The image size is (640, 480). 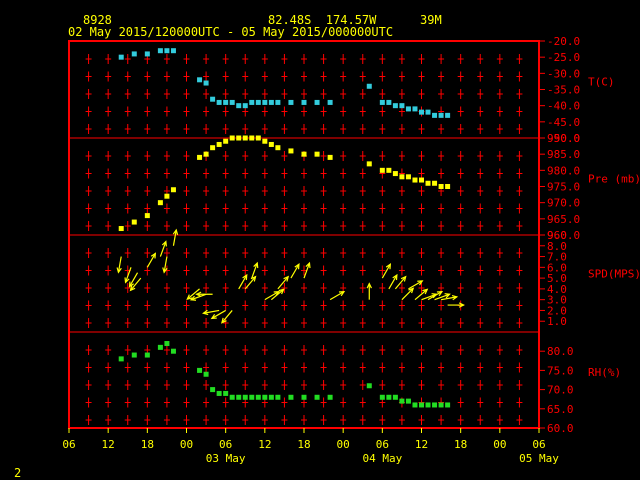 I want to click on y-tick-label: -30.0, so click(x=563, y=73).